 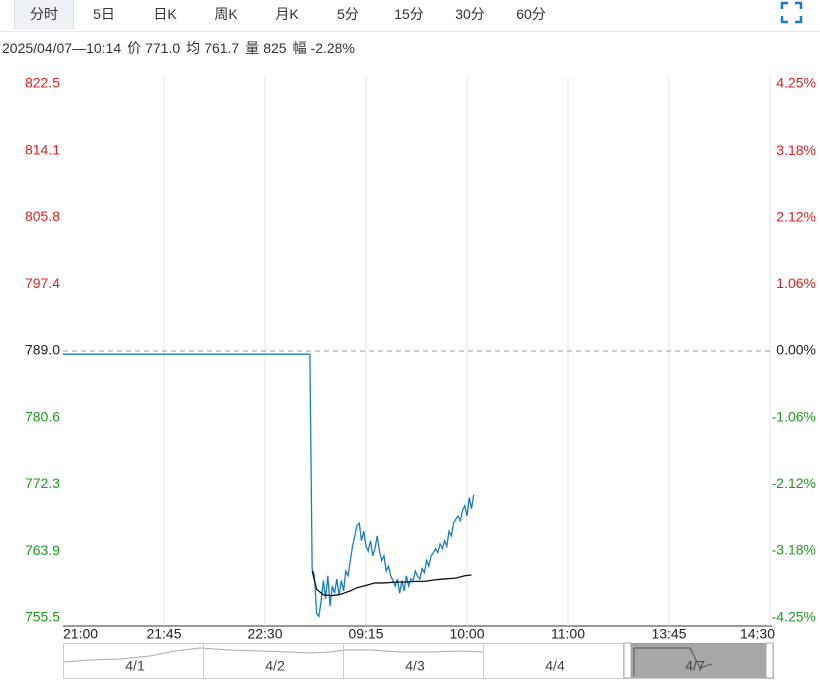 What do you see at coordinates (673, 661) in the screenshot?
I see `navigator-sparkline-selected` at bounding box center [673, 661].